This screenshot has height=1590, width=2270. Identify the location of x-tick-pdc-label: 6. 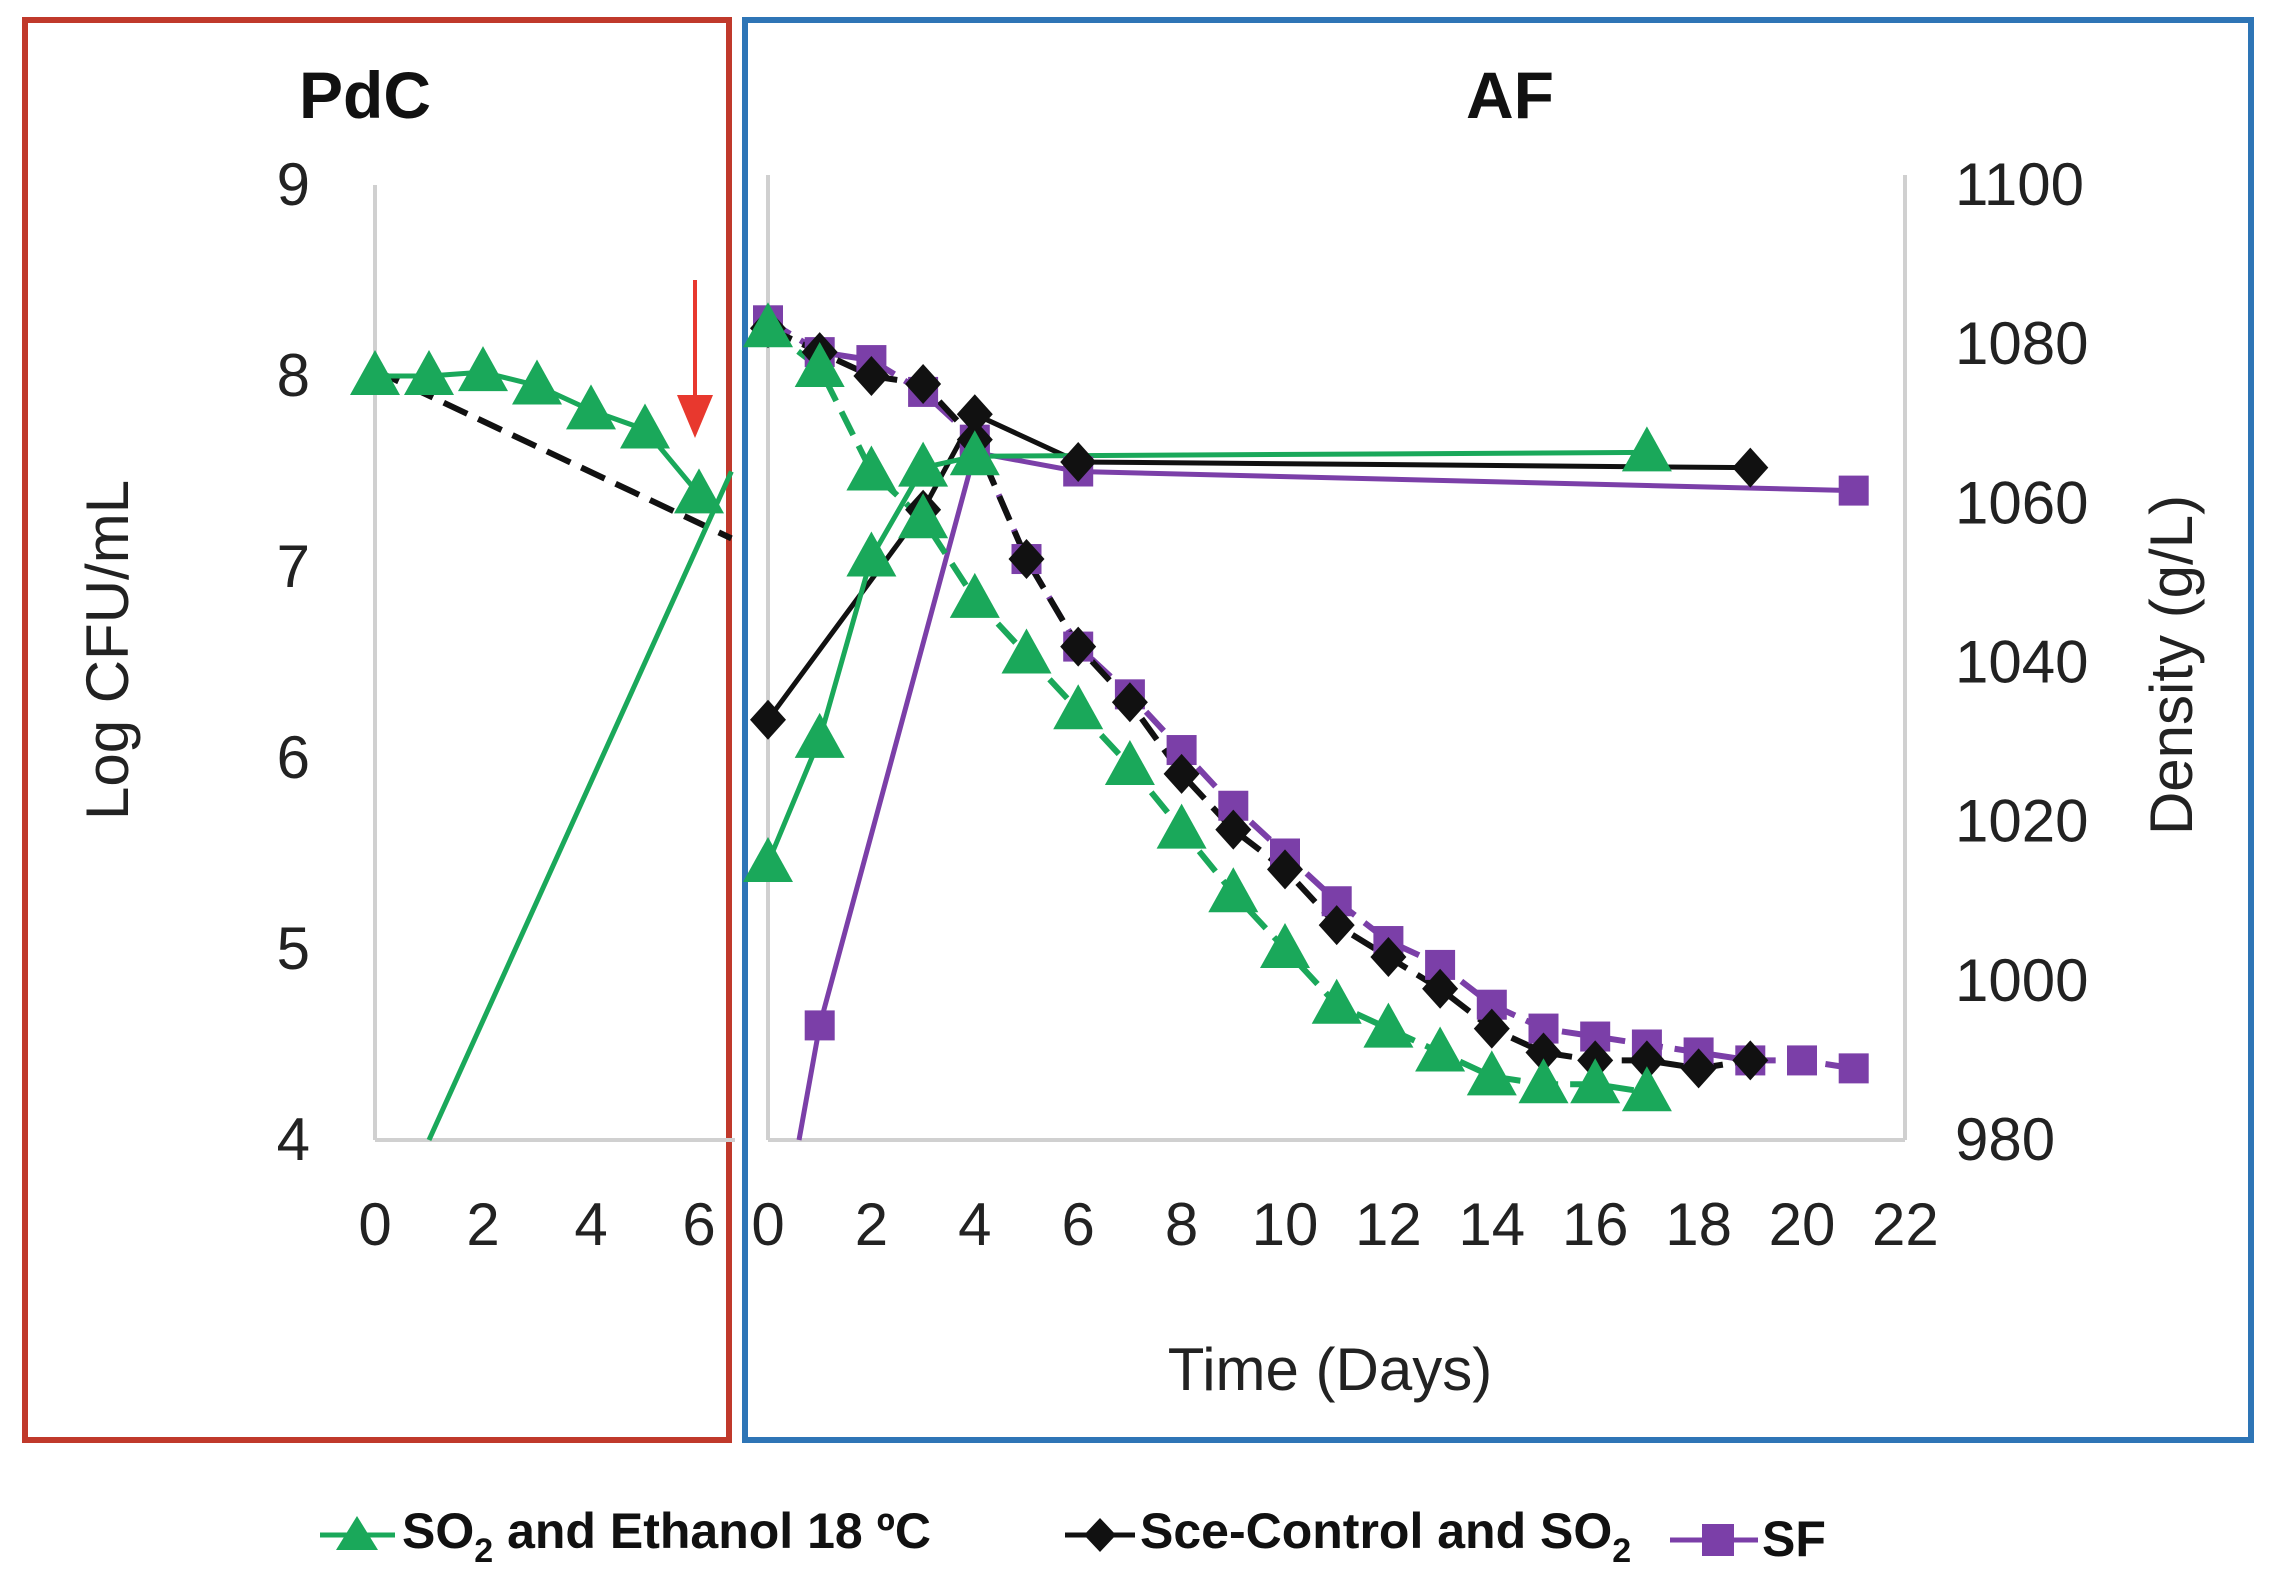
(698, 1224).